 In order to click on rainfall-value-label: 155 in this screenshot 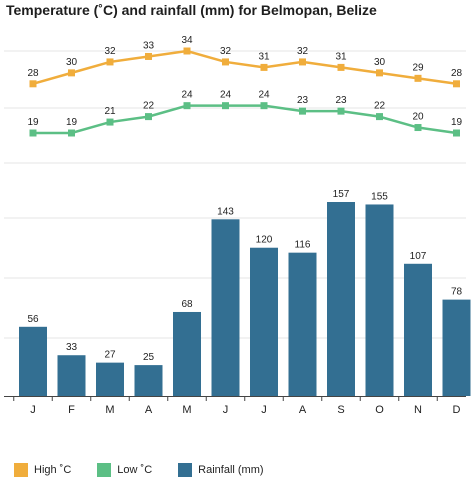, I will do `click(379, 196)`.